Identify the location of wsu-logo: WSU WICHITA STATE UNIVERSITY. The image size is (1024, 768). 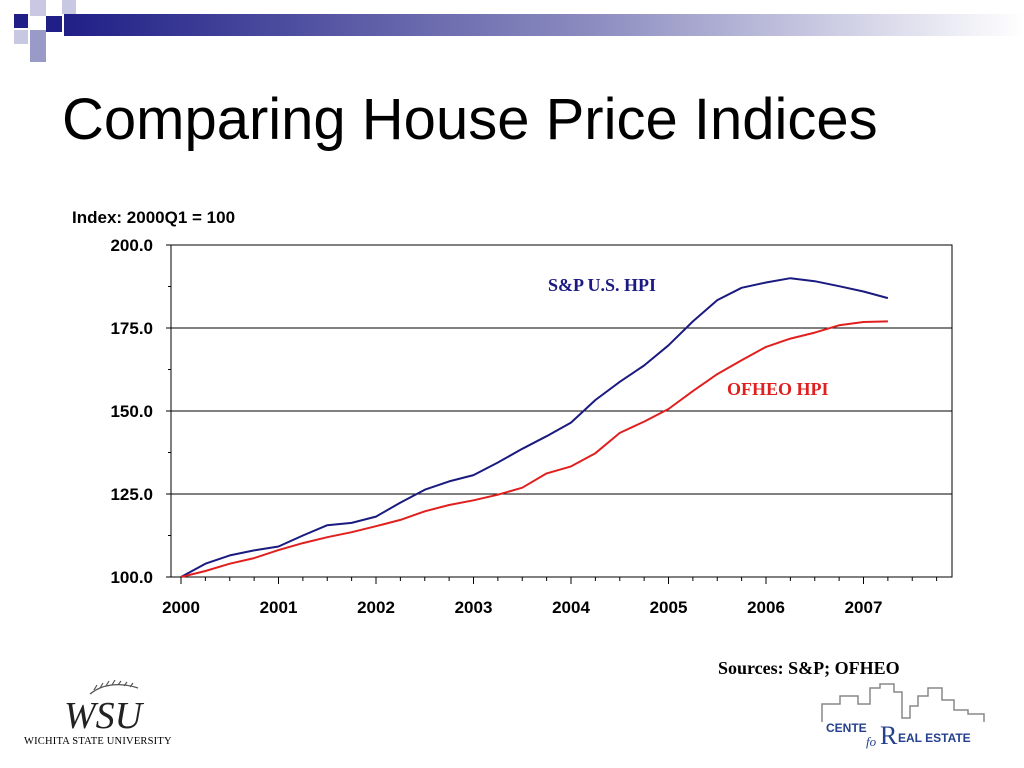
(98, 717).